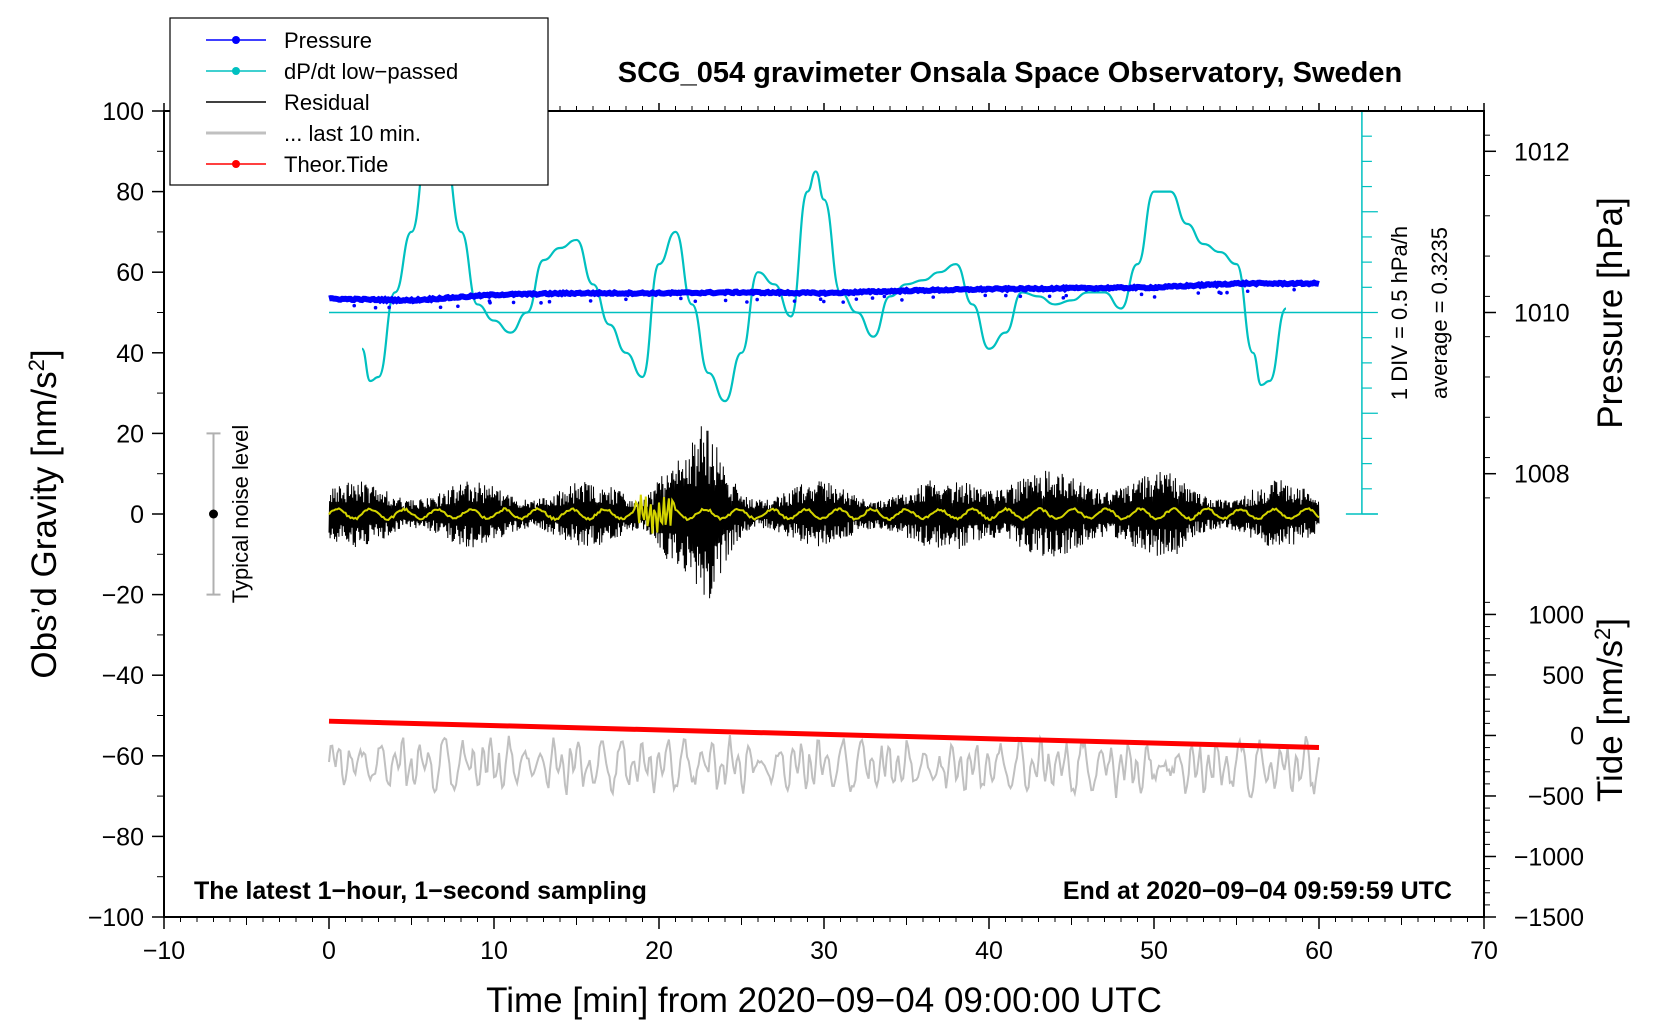 Image resolution: width=1660 pixels, height=1020 pixels. Describe the element at coordinates (1610, 313) in the screenshot. I see `y-axis-label-pressure: Pressure [hPa]` at that location.